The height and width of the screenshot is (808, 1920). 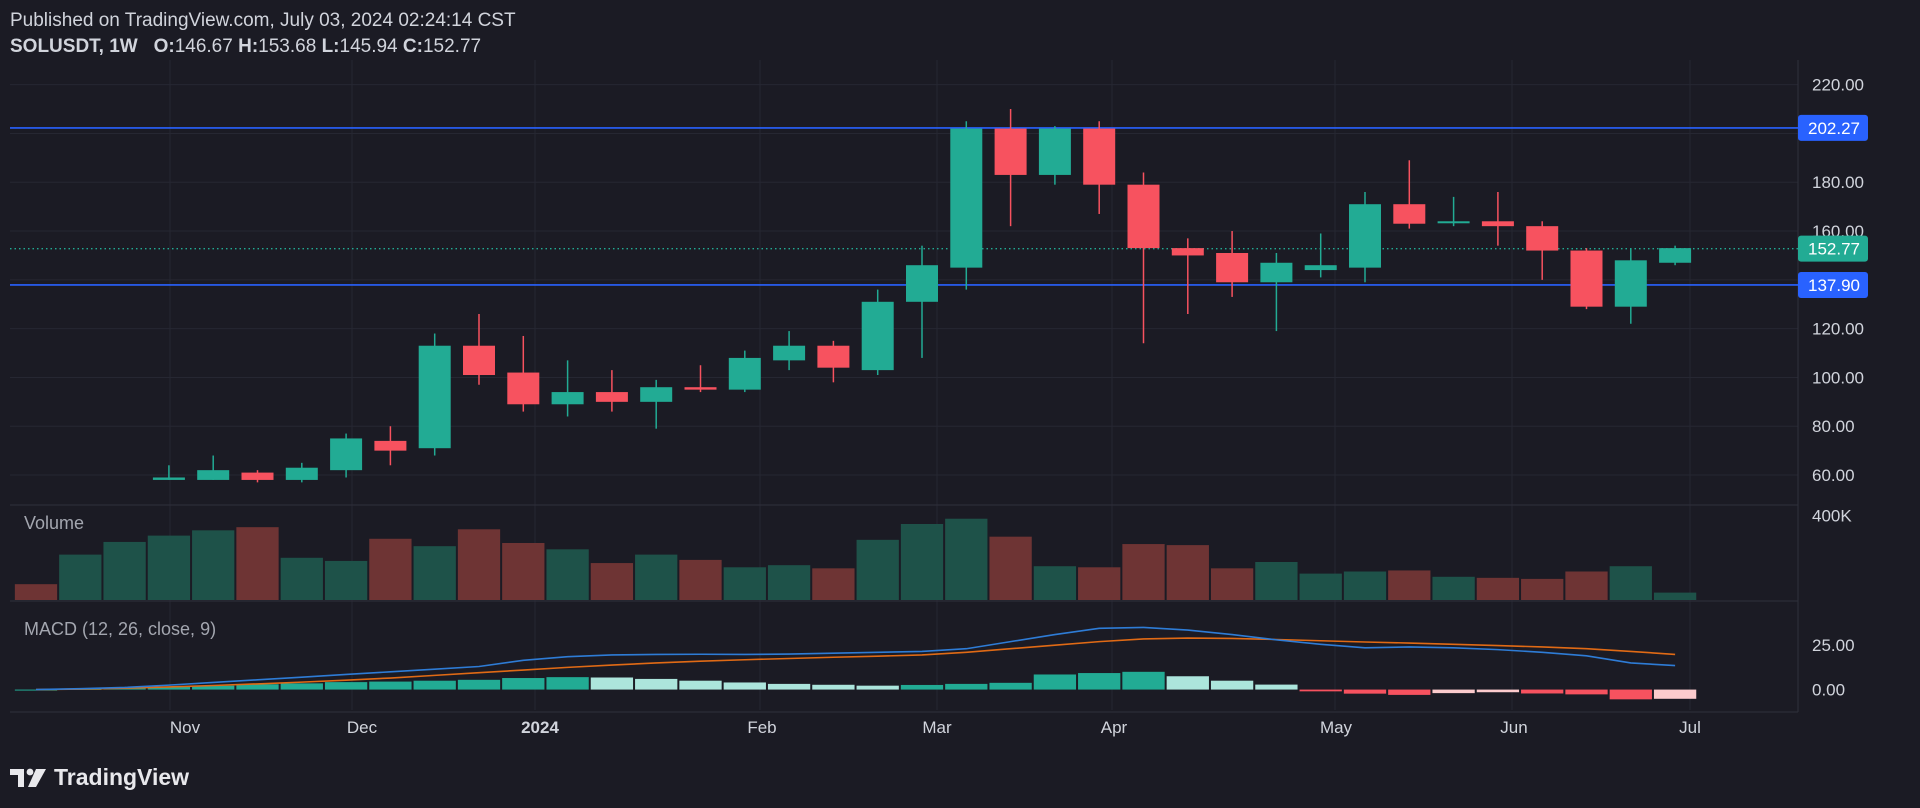 I want to click on volume-tick-label: 400K, so click(x=1832, y=516).